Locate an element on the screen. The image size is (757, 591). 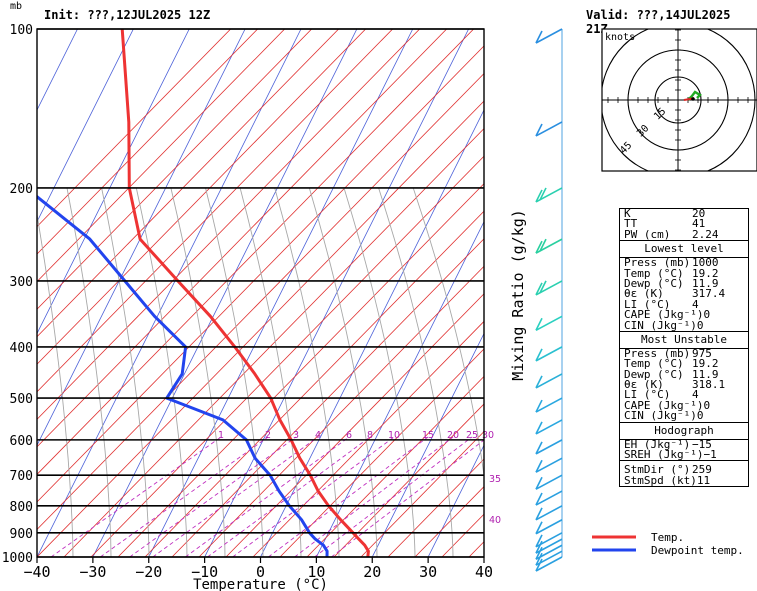
x-tick-label: −30 is located at coordinates (92, 572).